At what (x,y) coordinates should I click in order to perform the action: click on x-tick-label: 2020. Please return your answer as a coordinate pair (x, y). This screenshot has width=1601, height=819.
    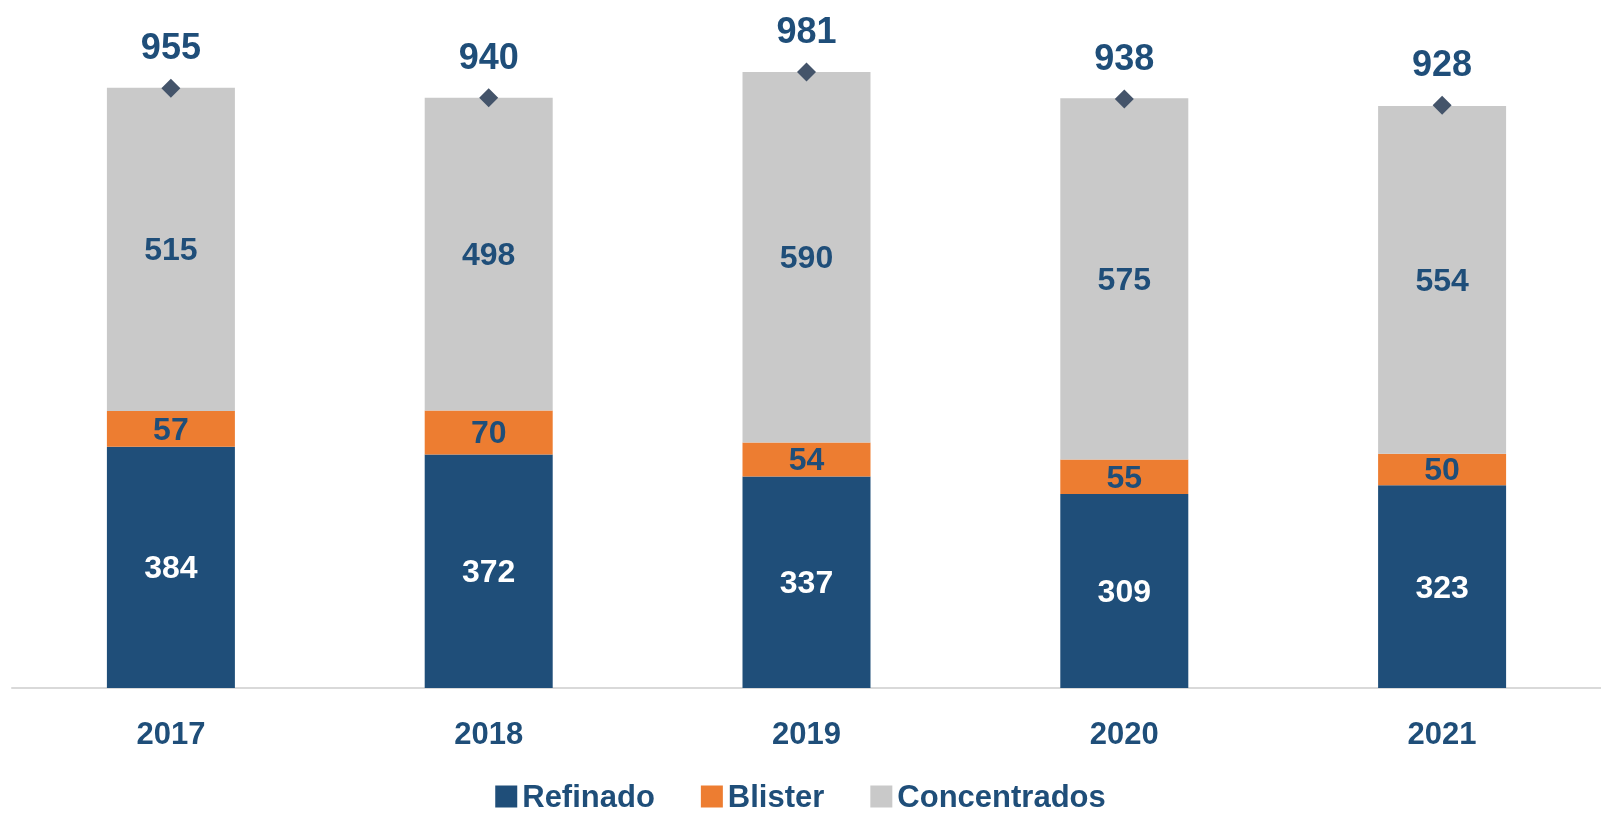
    Looking at the image, I should click on (1124, 733).